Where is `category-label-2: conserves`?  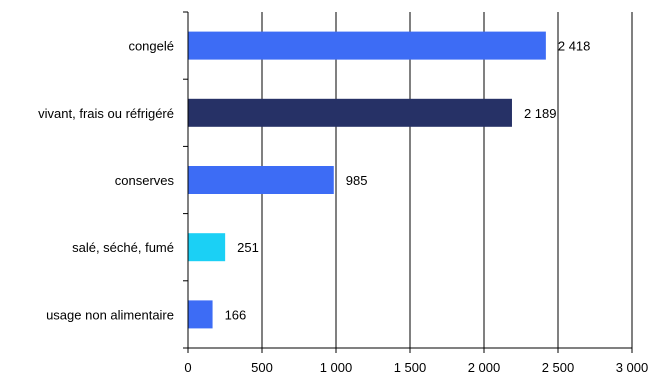 category-label-2: conserves is located at coordinates (145, 180).